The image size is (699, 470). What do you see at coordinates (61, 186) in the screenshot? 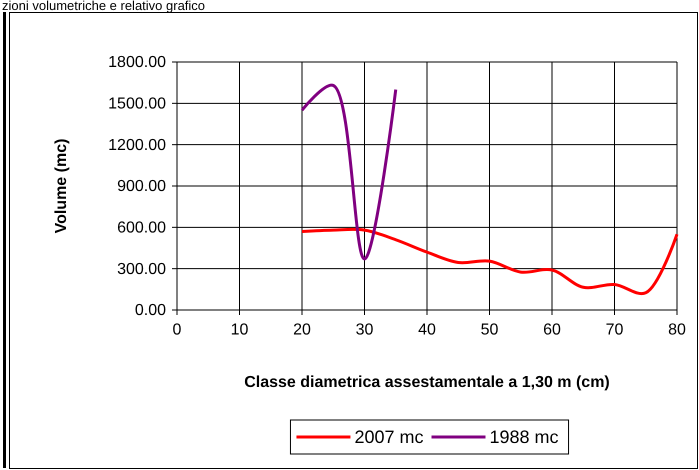
I see `y-axis-title: Volume (mc)` at bounding box center [61, 186].